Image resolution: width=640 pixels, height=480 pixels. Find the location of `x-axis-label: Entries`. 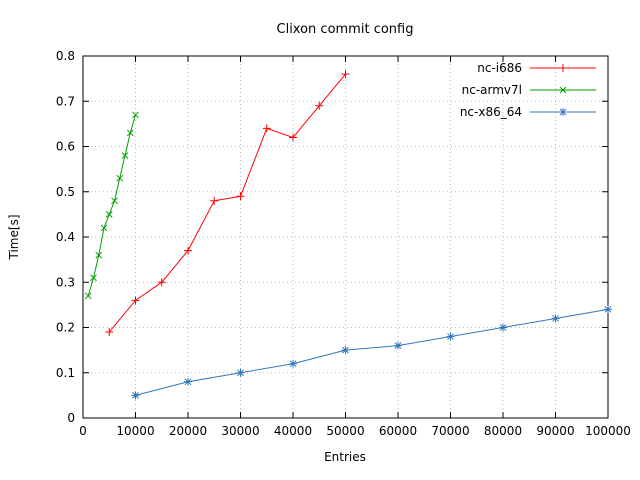

x-axis-label: Entries is located at coordinates (345, 457).